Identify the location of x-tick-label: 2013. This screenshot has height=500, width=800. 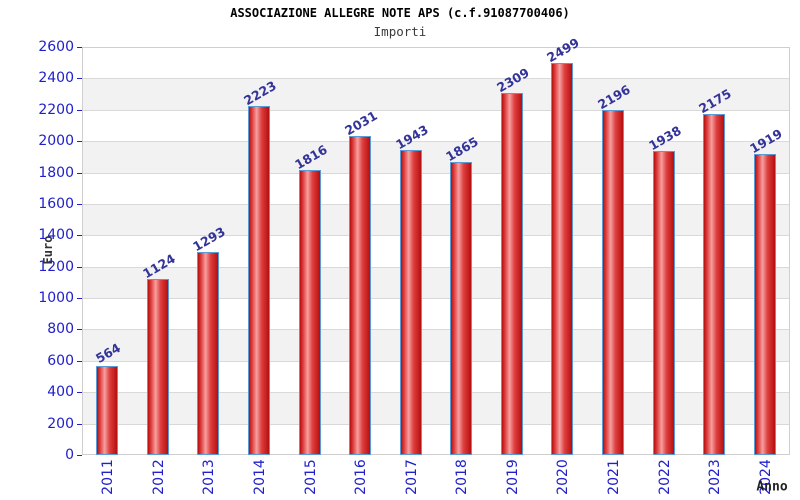
(209, 477).